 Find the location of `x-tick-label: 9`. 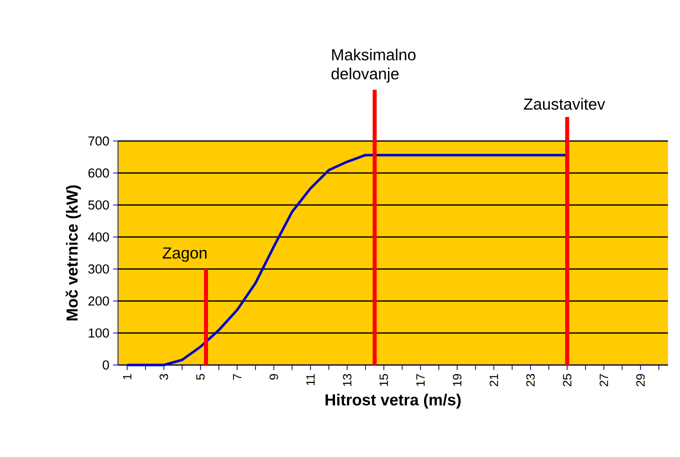

x-tick-label: 9 is located at coordinates (274, 377).